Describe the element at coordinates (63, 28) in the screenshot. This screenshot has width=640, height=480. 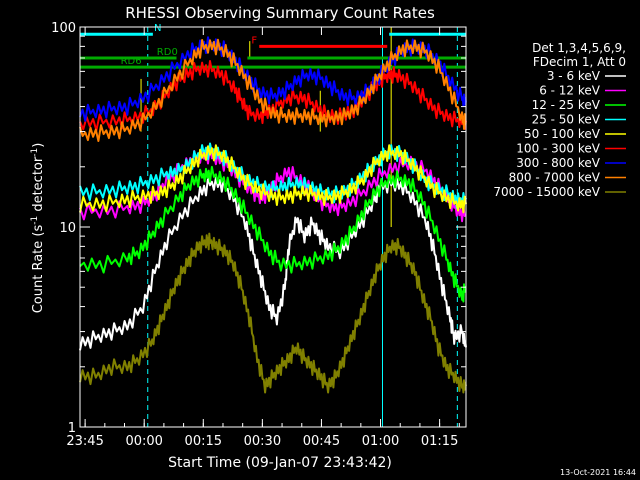
I see `y-tick-label-100: 100` at that location.